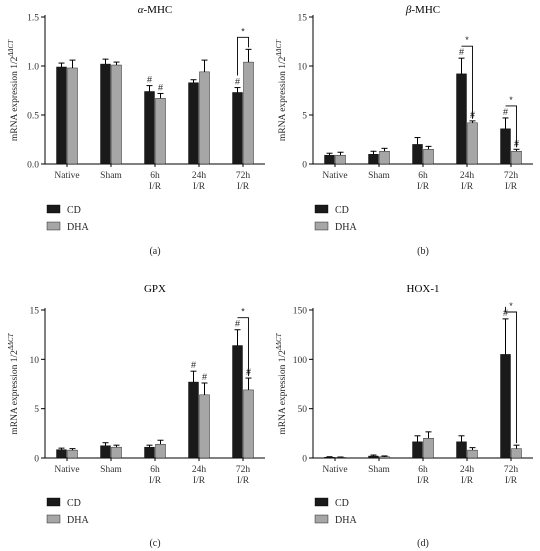 Image resolution: width=540 pixels, height=551 pixels. I want to click on y-tick-label: 1.5, so click(33, 19).